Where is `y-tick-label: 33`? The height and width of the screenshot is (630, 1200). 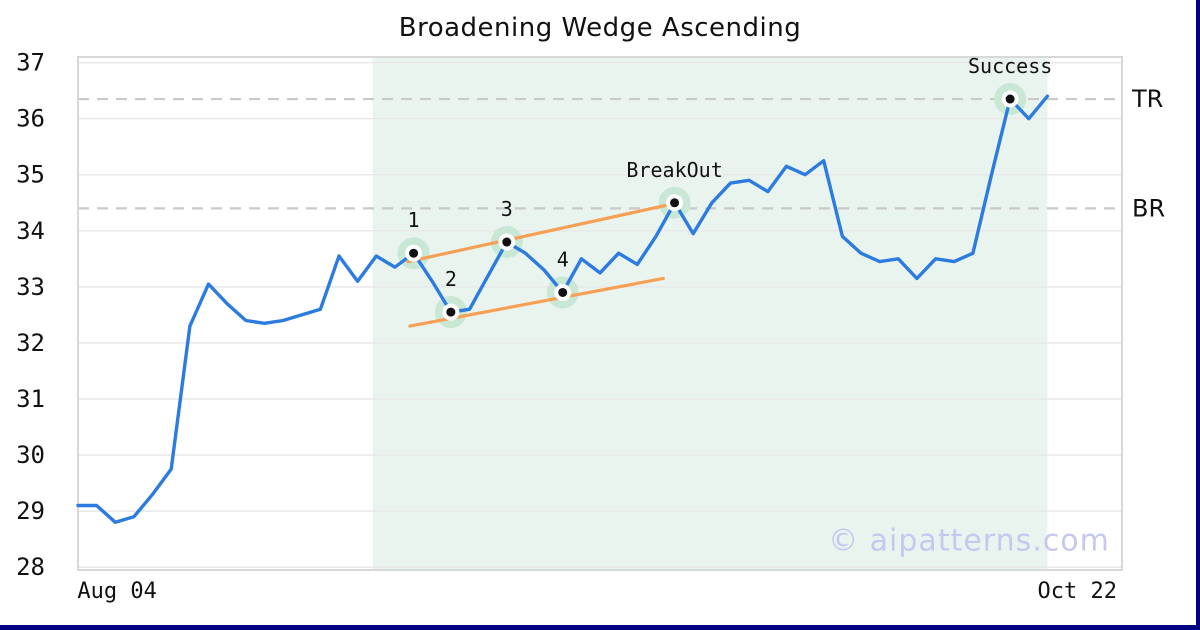
y-tick-label: 33 is located at coordinates (30, 287).